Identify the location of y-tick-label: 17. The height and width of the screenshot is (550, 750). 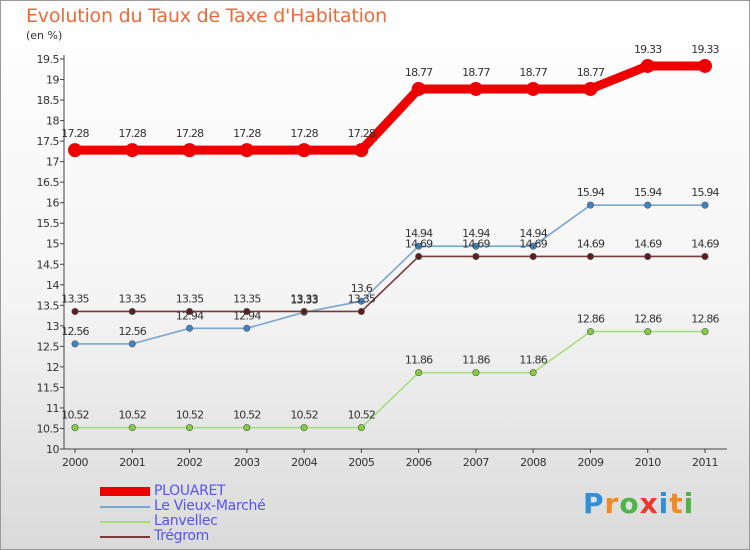
(52, 162).